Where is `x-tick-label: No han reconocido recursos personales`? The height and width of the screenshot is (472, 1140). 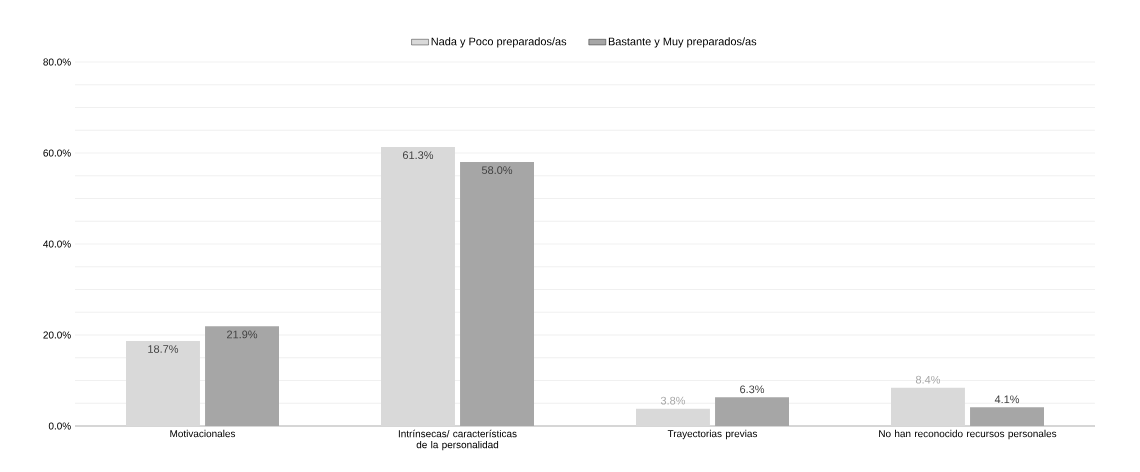
x-tick-label: No han reconocido recursos personales is located at coordinates (968, 434).